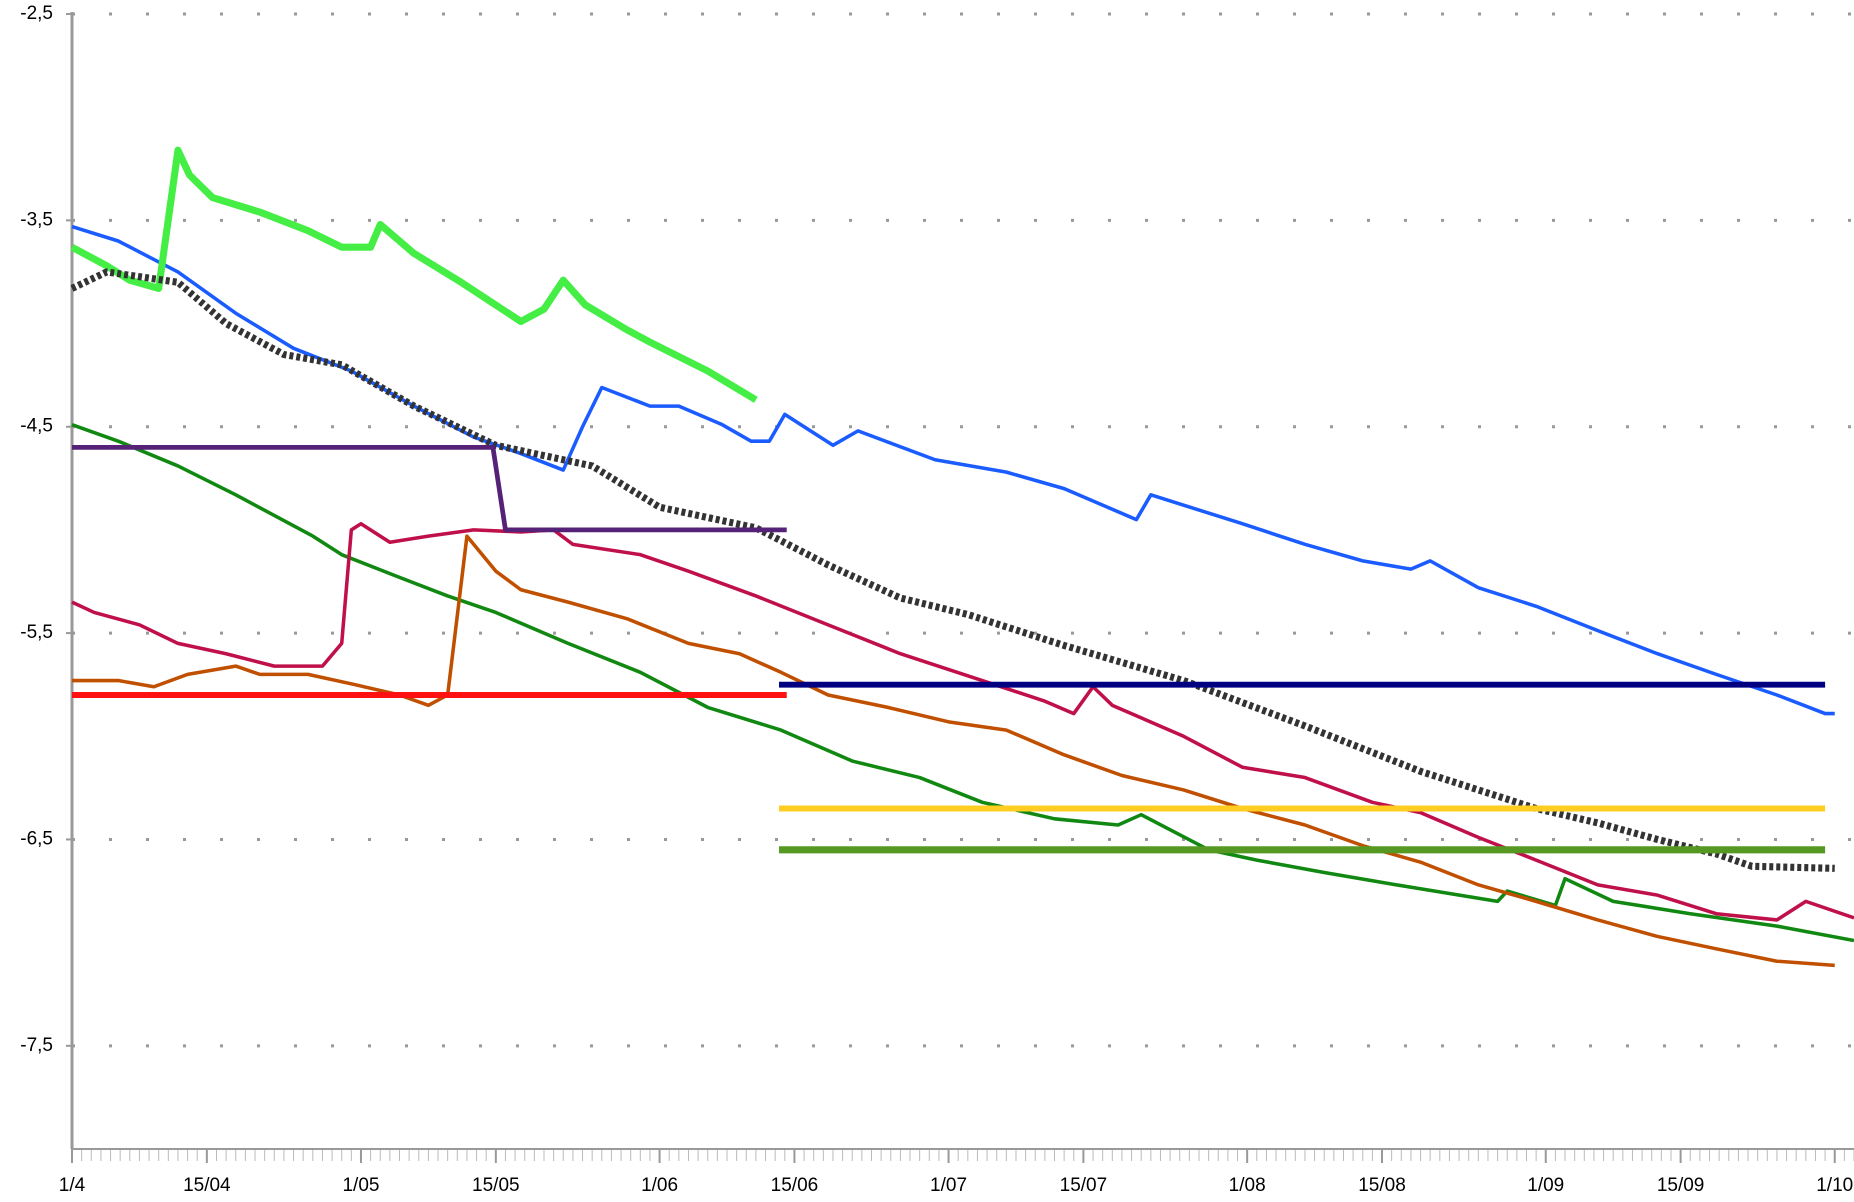 The height and width of the screenshot is (1202, 1854). I want to click on y-tick-label: -6,5, so click(36, 838).